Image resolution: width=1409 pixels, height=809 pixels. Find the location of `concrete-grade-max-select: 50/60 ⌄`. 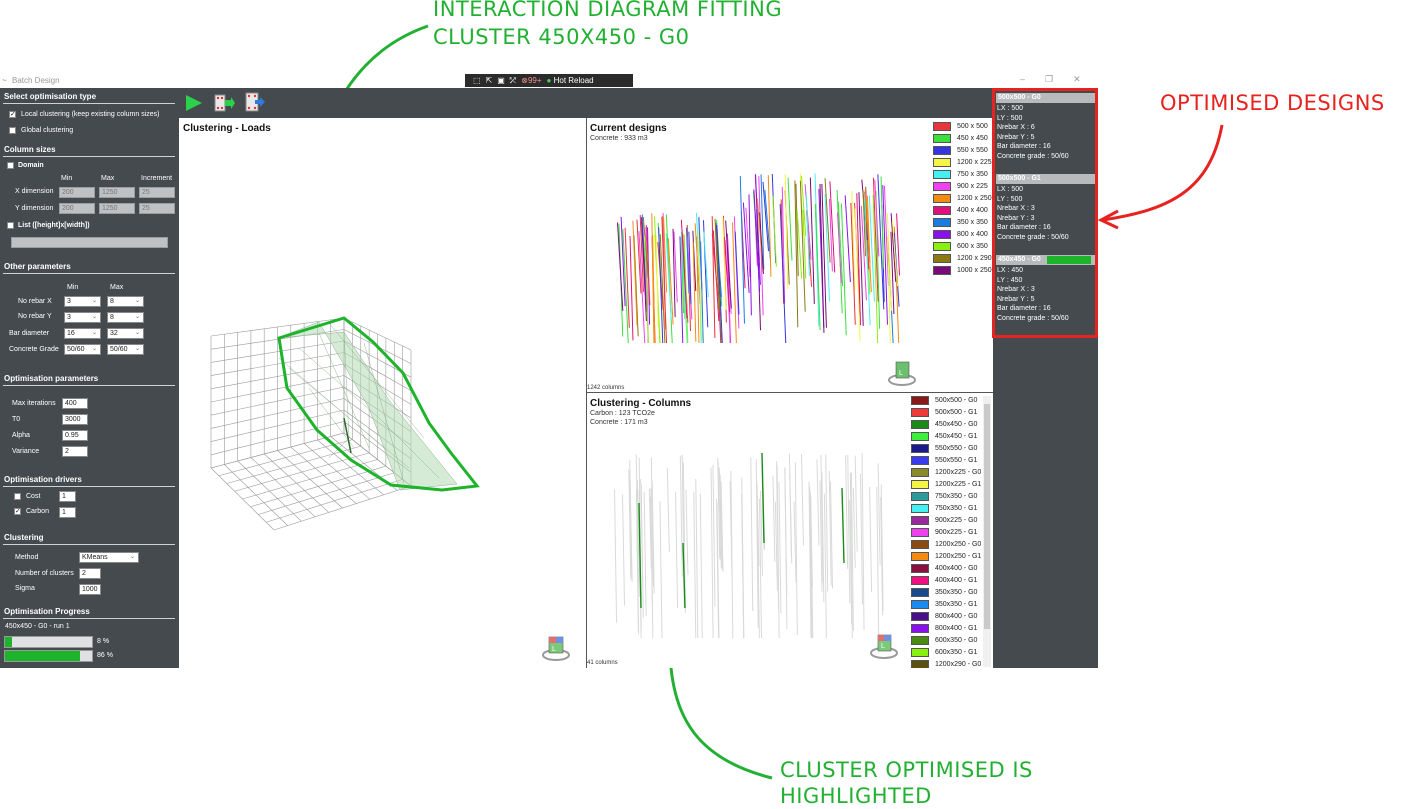

concrete-grade-max-select: 50/60 ⌄ is located at coordinates (125, 349).